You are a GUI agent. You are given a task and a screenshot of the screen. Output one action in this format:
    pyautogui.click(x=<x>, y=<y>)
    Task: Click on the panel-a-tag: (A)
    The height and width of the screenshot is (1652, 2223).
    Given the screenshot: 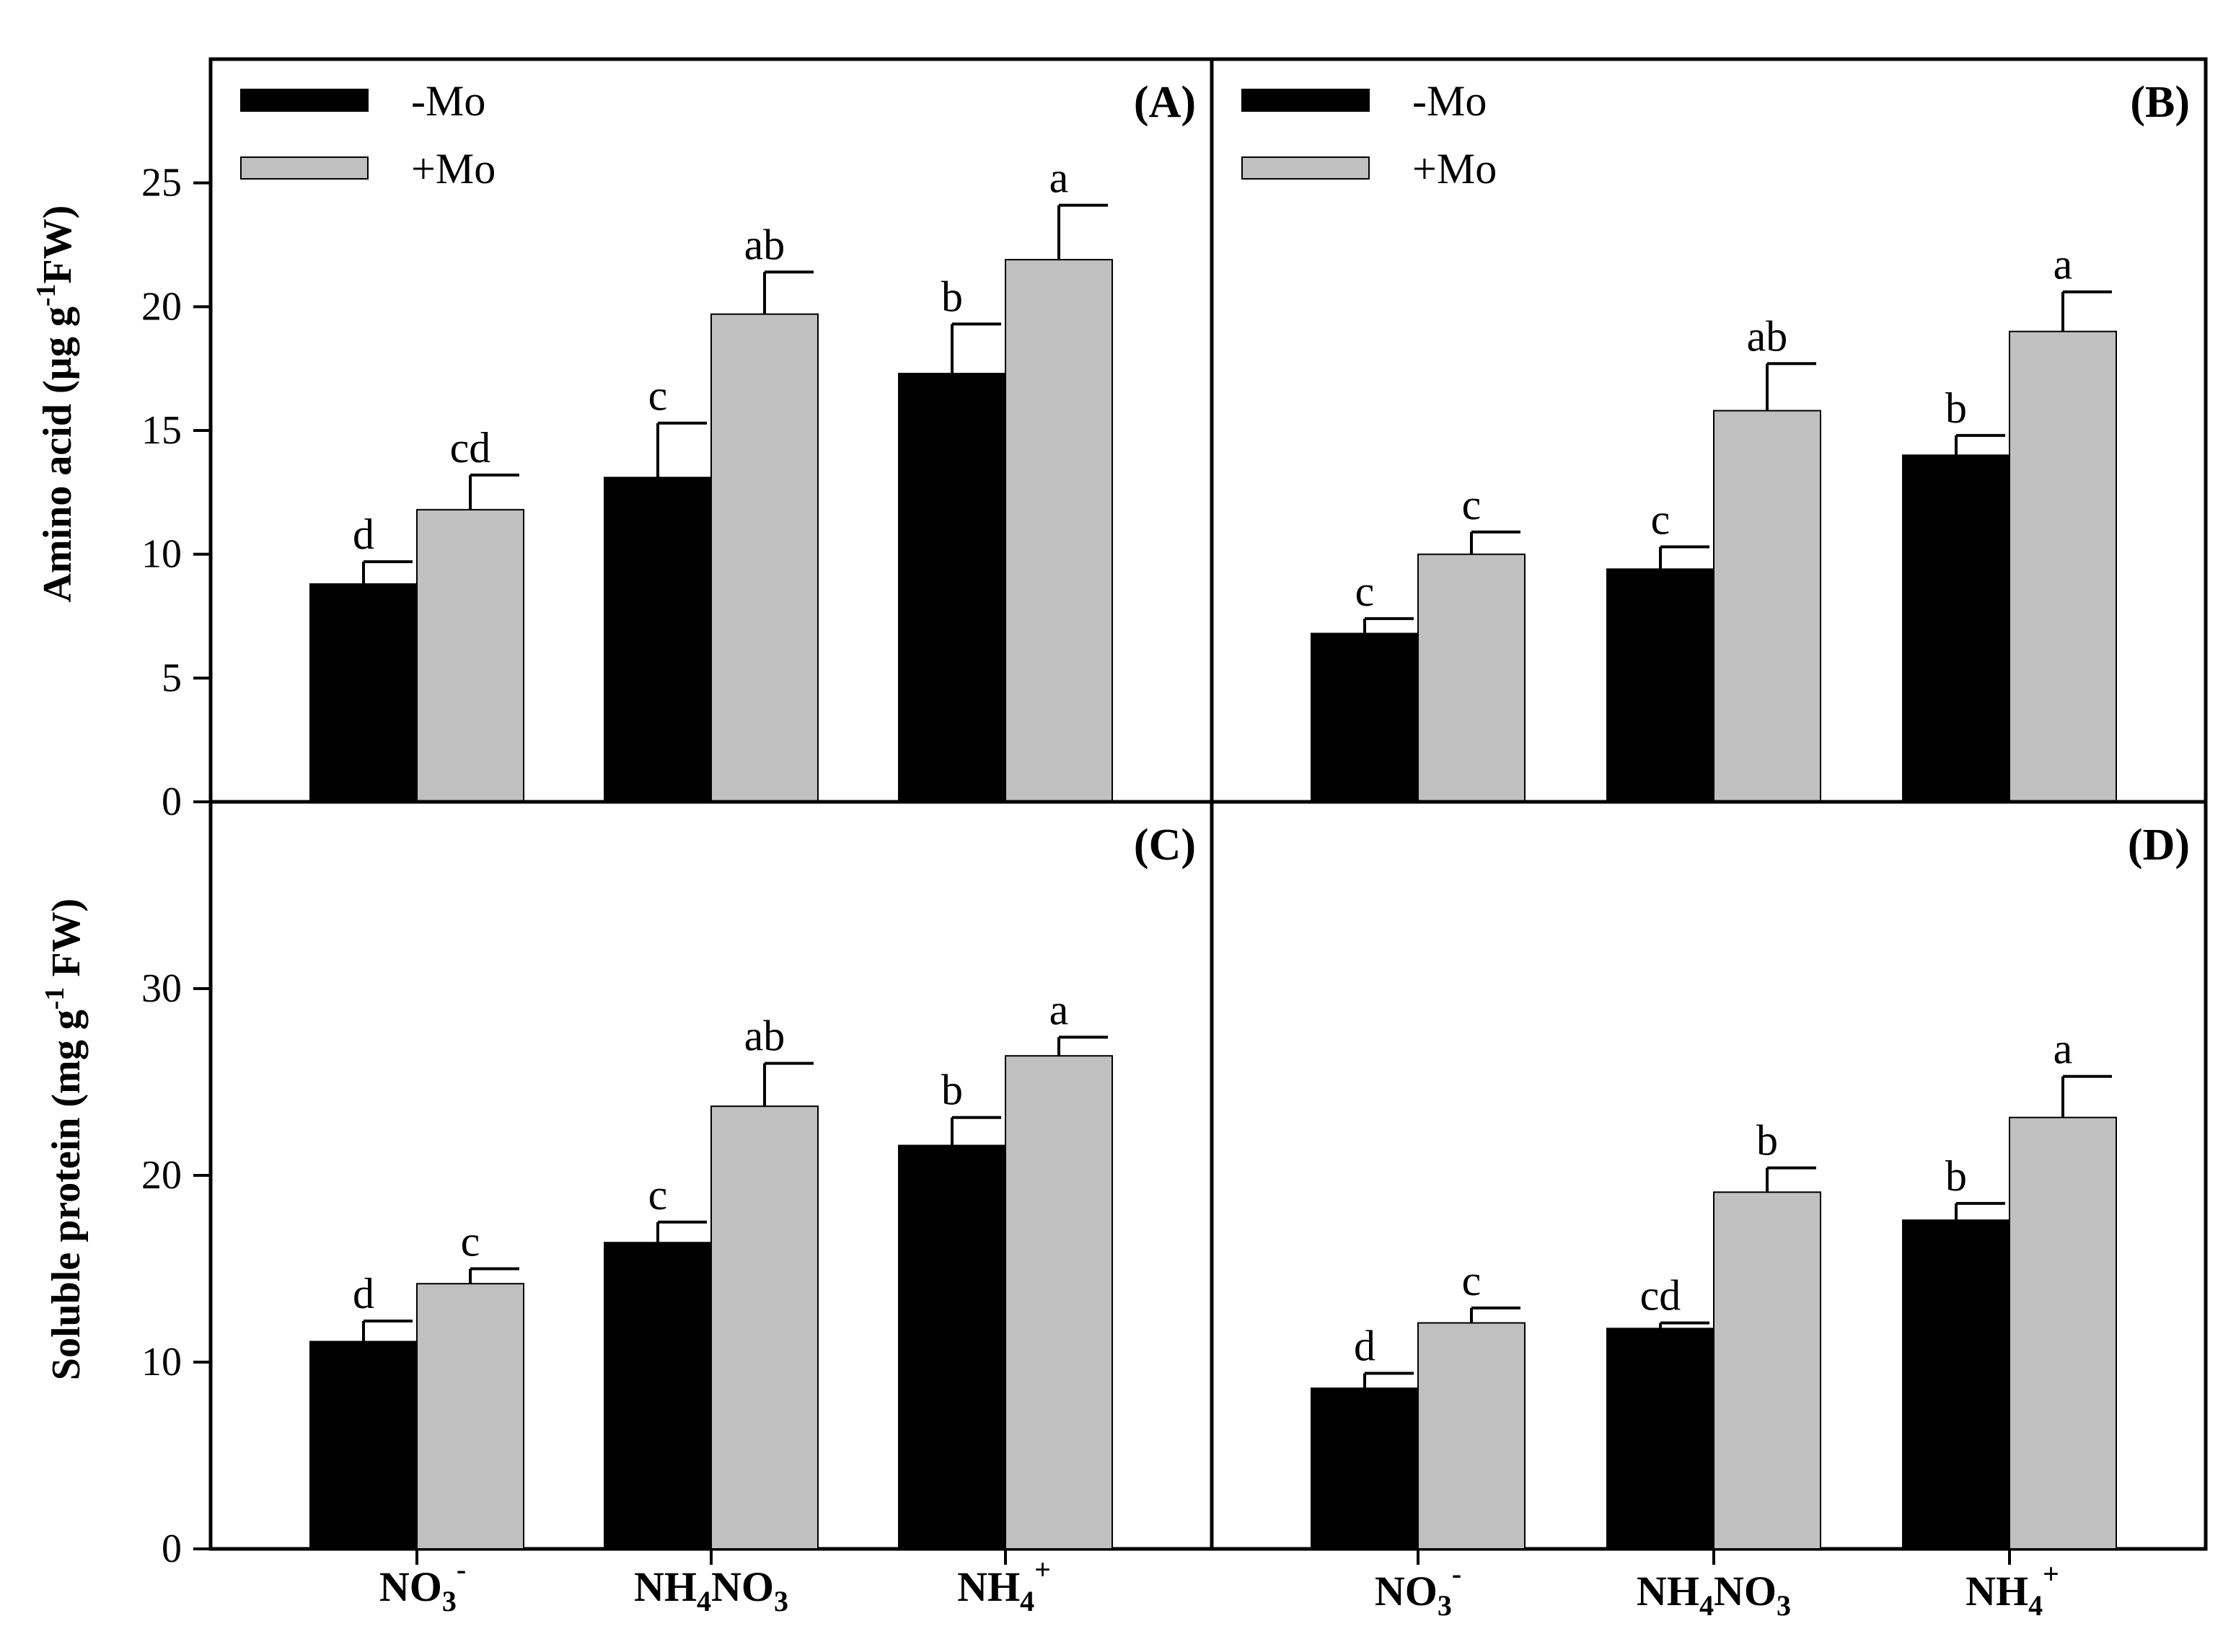 What is the action you would take?
    pyautogui.click(x=1165, y=103)
    